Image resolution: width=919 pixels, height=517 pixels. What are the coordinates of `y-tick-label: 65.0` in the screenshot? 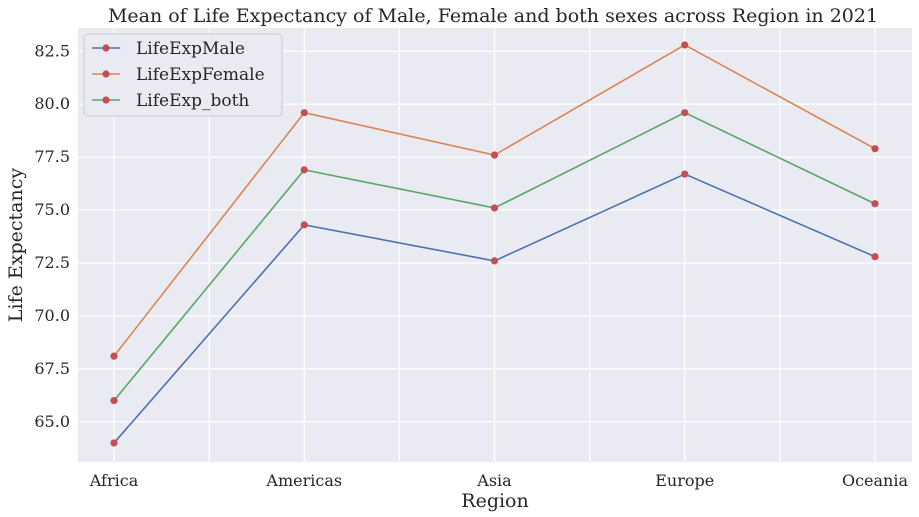 It's located at (52, 421).